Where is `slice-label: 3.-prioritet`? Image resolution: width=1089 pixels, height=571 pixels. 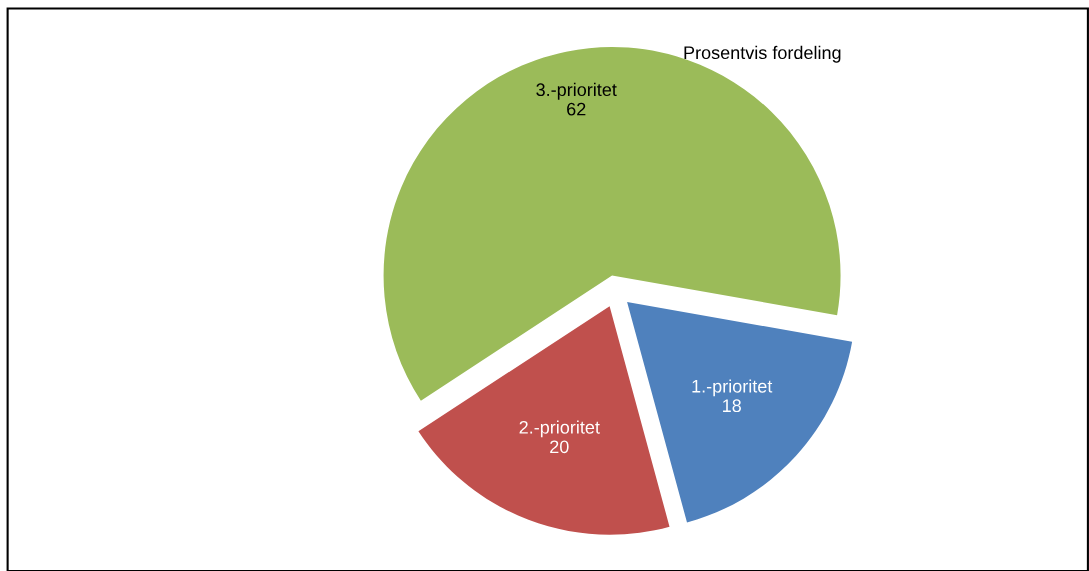 slice-label: 3.-prioritet is located at coordinates (576, 91).